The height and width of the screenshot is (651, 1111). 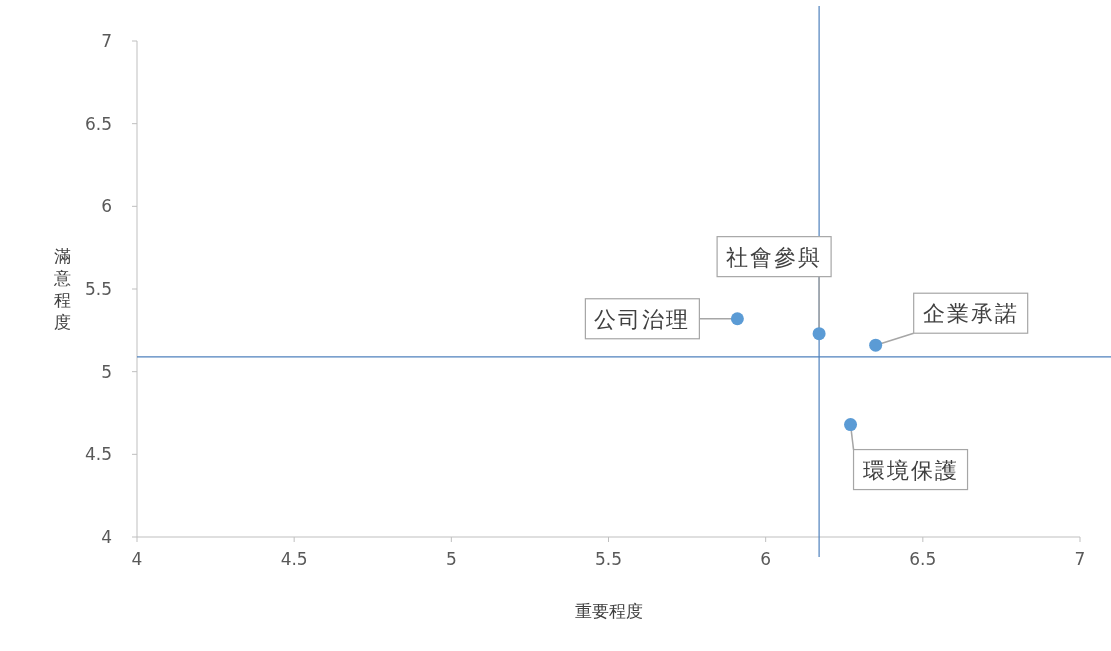 I want to click on x-tick-label: 4.5, so click(x=294, y=559).